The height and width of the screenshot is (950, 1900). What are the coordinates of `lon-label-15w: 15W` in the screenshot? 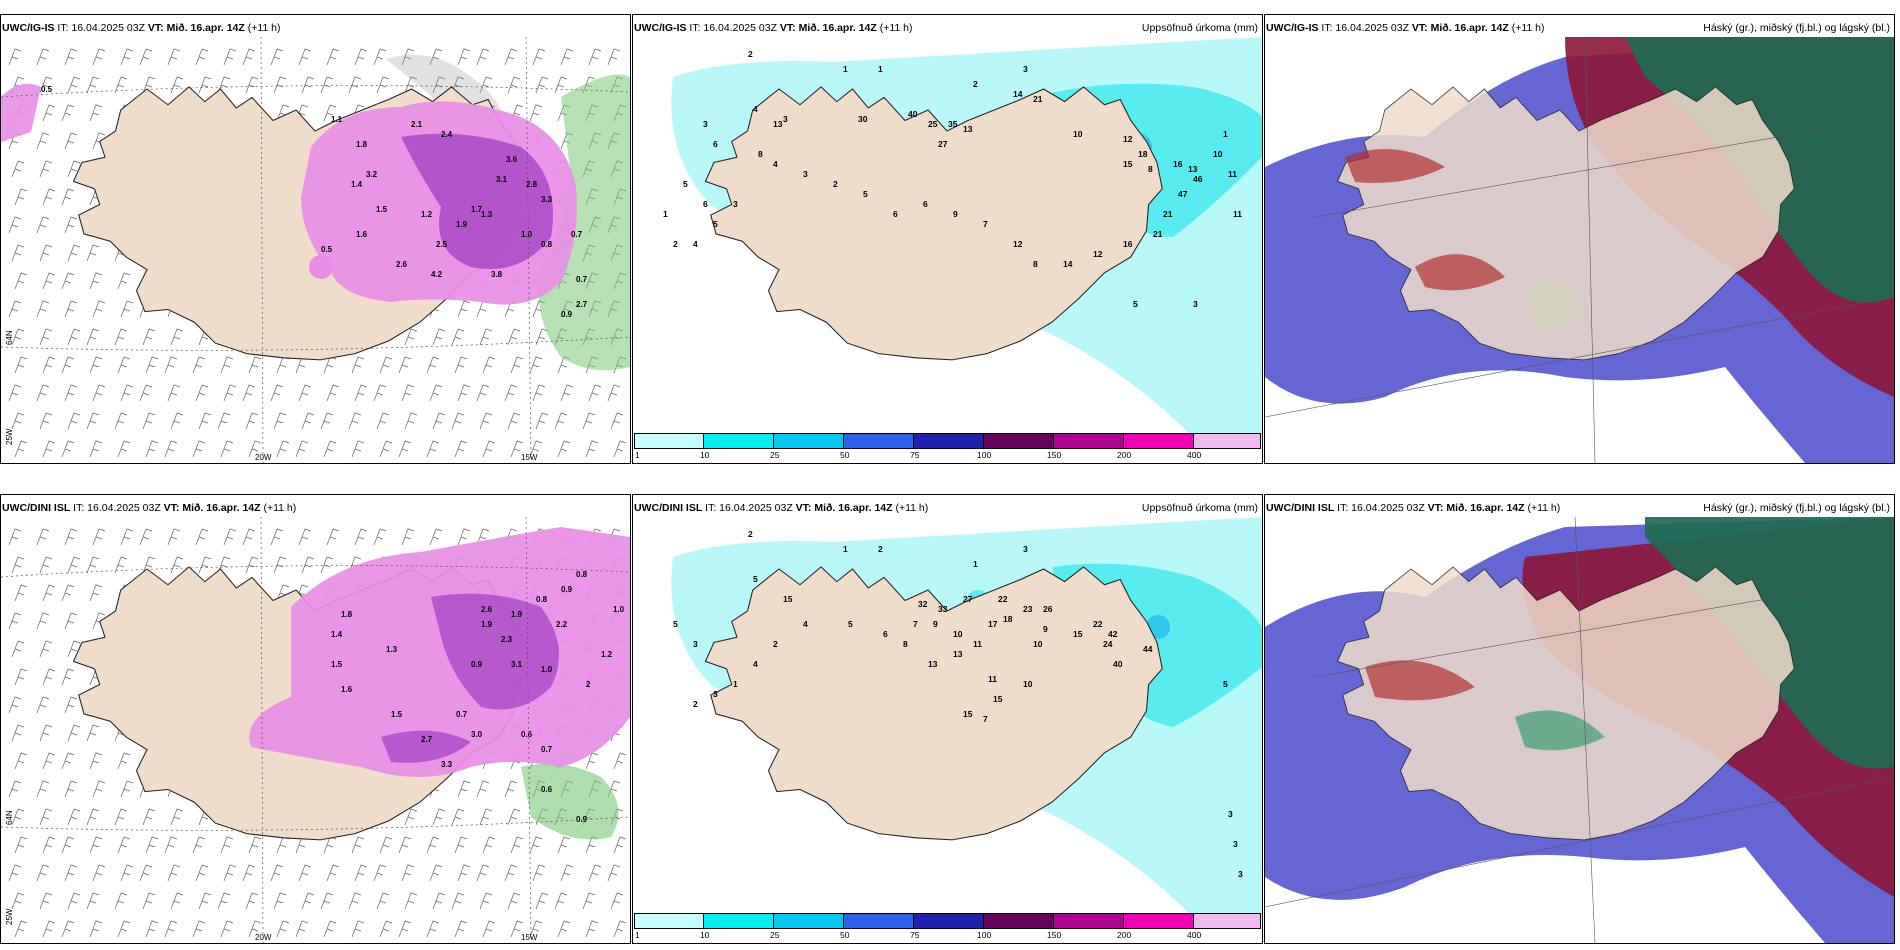 It's located at (529, 457).